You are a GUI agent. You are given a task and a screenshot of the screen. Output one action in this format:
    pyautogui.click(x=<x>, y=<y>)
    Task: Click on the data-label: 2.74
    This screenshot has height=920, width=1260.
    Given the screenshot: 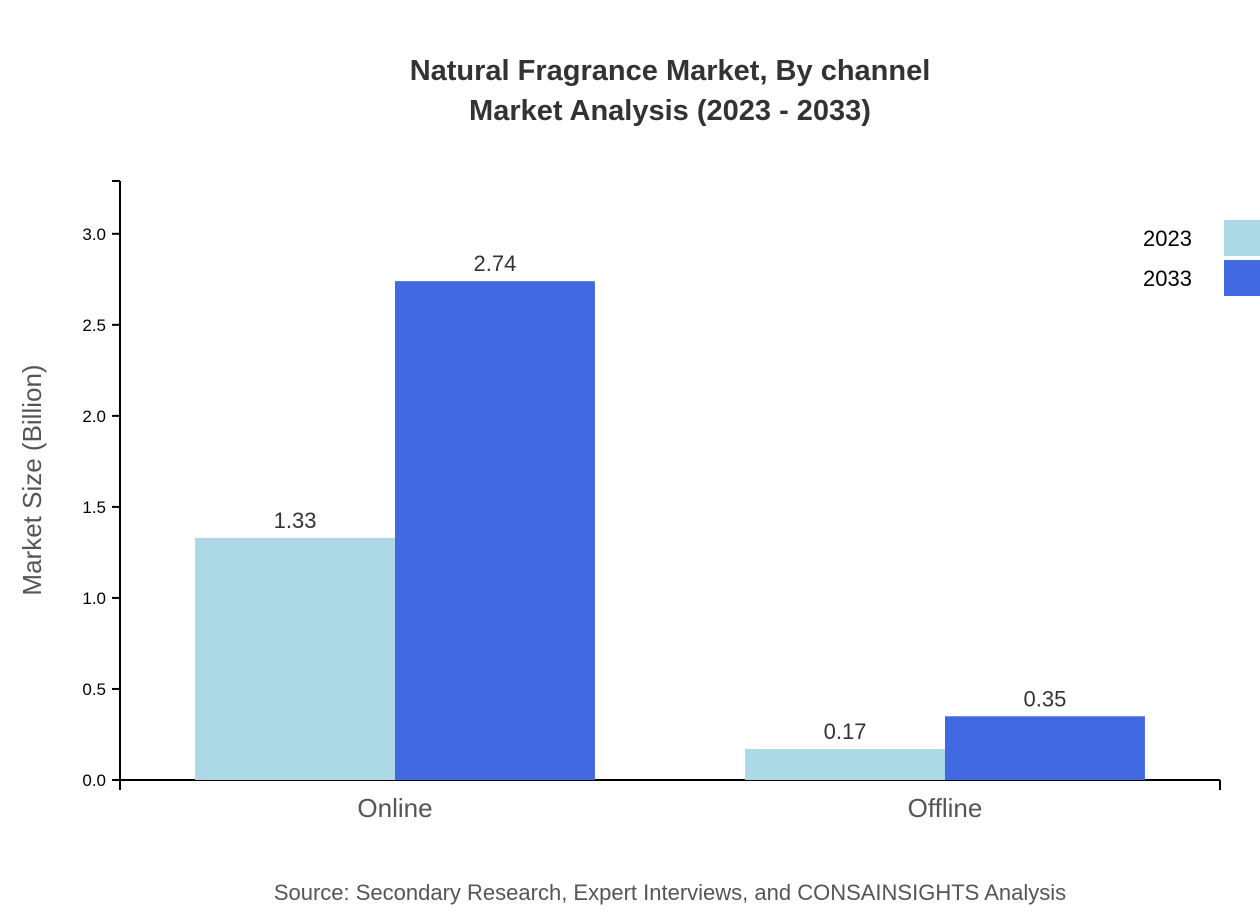 What is the action you would take?
    pyautogui.click(x=495, y=263)
    